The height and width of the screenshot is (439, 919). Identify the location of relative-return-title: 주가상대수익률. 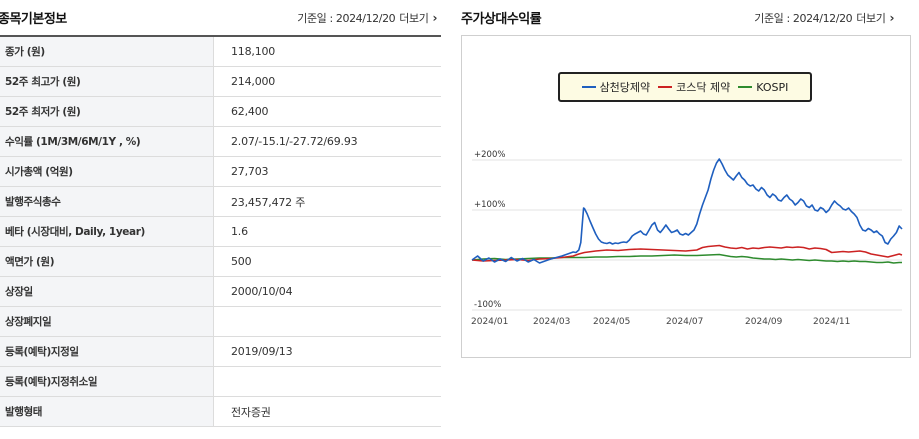
(501, 19).